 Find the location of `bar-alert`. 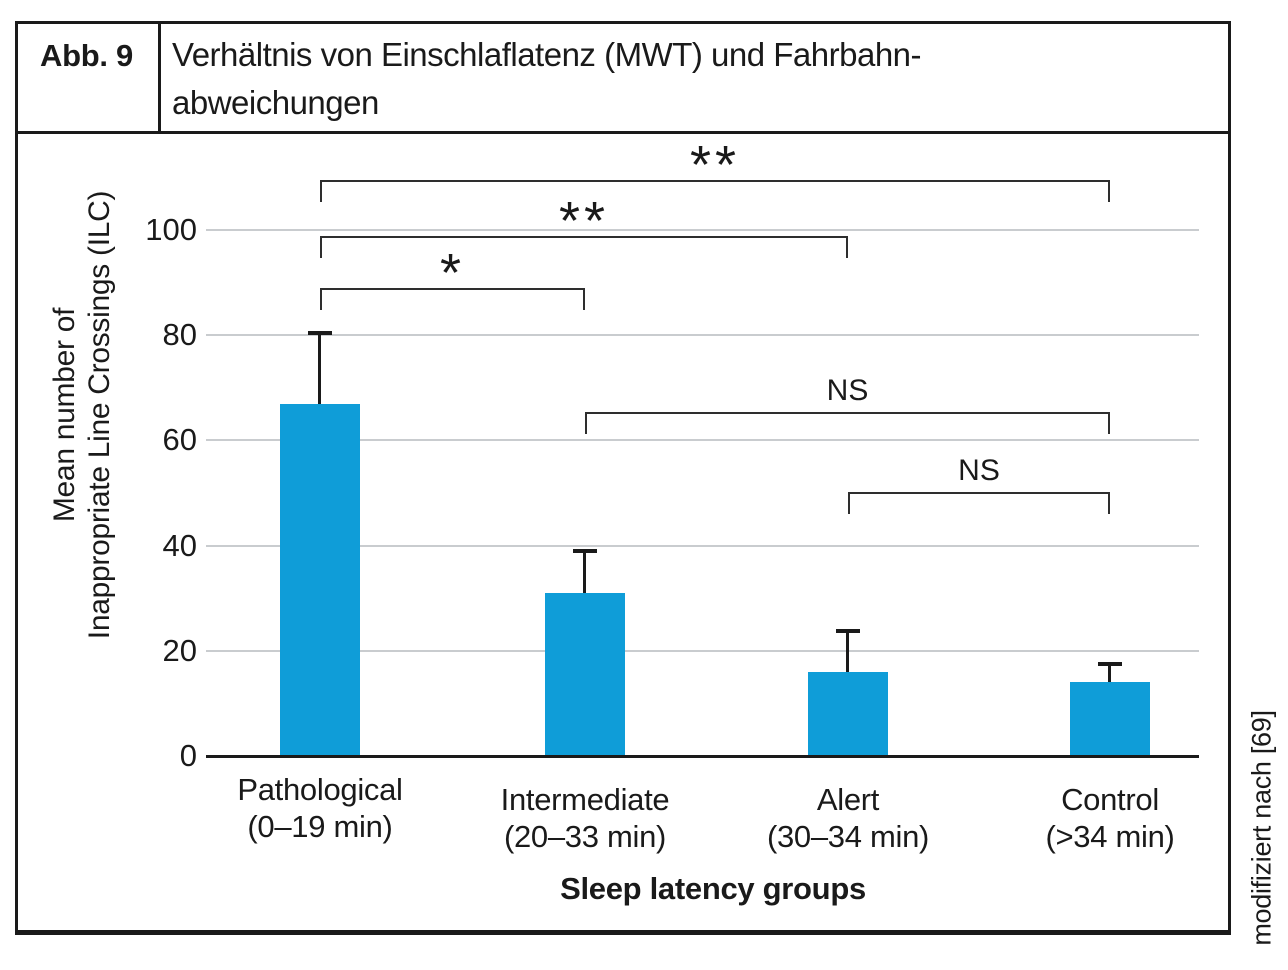

bar-alert is located at coordinates (848, 714).